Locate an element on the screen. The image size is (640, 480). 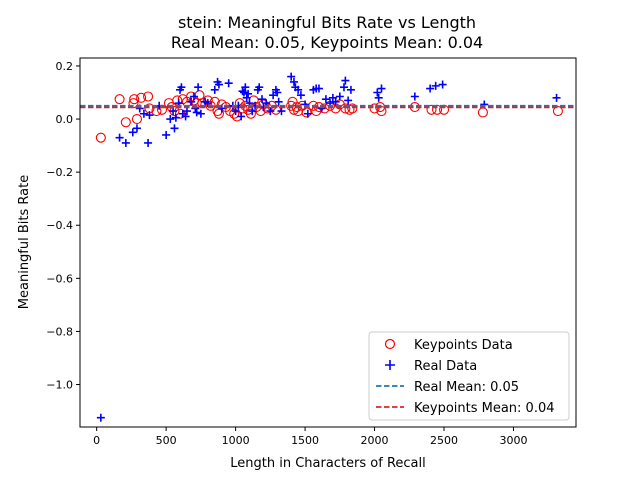
y-axis-label: Meaningful Bits Rate is located at coordinates (24, 242).